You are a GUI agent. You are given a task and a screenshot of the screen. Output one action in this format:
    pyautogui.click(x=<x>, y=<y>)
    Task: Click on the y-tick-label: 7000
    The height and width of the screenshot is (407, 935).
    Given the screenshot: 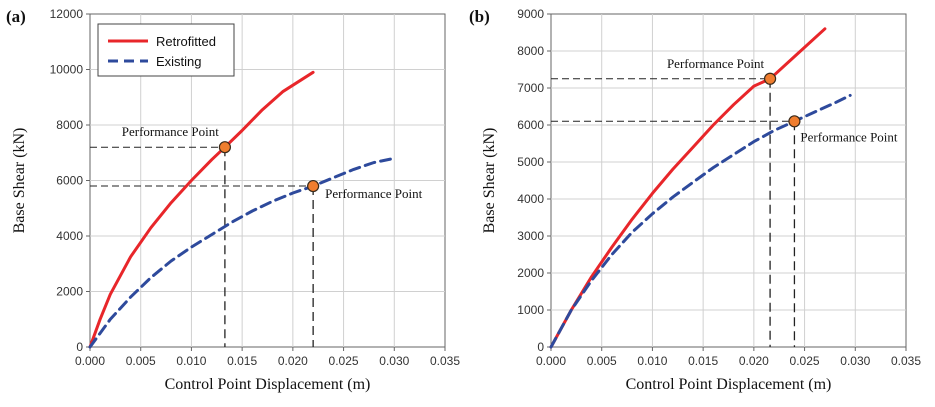 What is the action you would take?
    pyautogui.click(x=530, y=88)
    